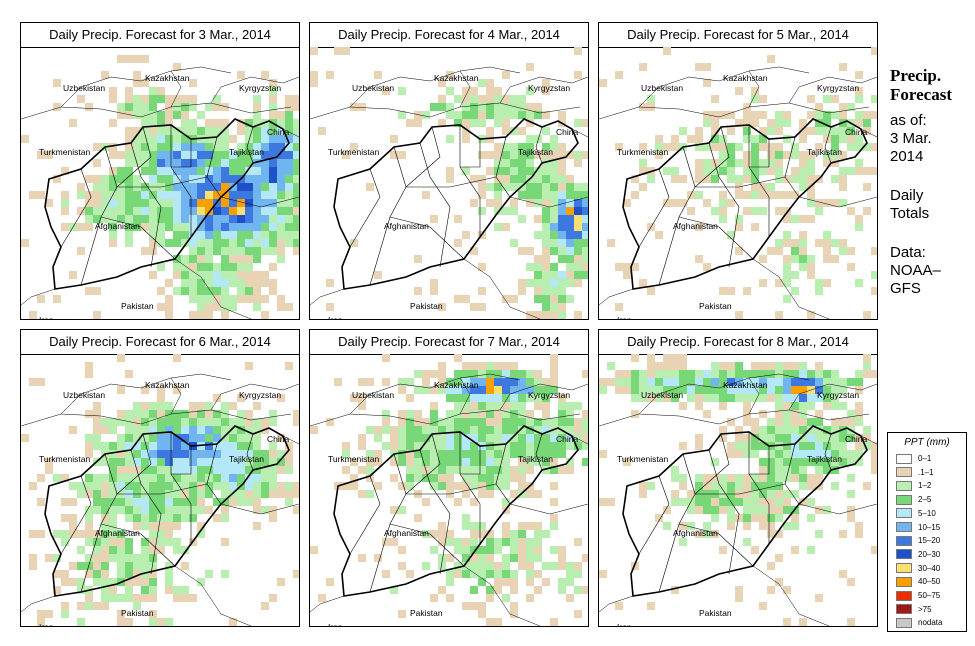 This screenshot has width=975, height=646. I want to click on as-of-date: 3 Mar., so click(911, 138).